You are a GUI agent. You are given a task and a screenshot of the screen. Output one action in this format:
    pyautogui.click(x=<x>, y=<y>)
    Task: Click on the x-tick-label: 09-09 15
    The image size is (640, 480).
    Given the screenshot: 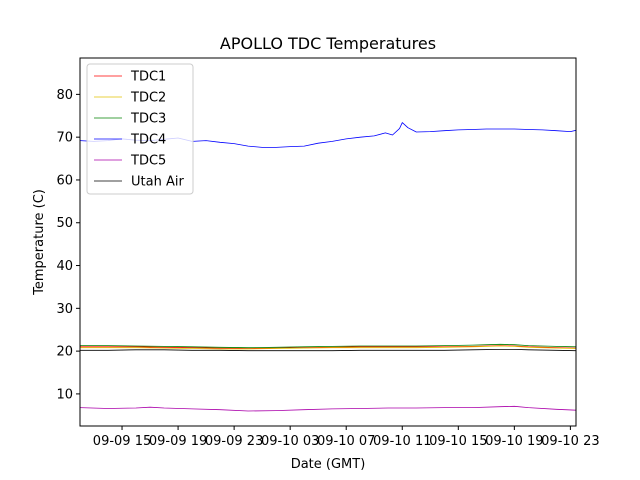 What is the action you would take?
    pyautogui.click(x=122, y=441)
    